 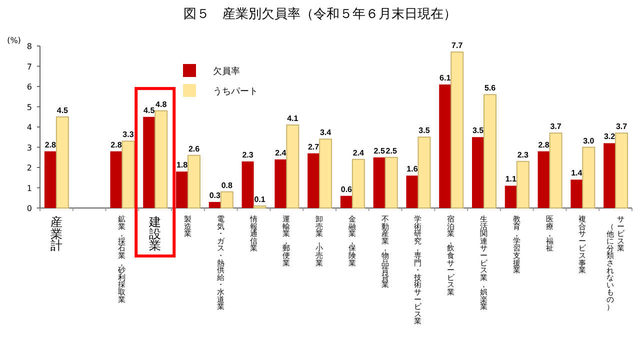 I want to click on x-tick-label: 建設業, so click(x=155, y=234).